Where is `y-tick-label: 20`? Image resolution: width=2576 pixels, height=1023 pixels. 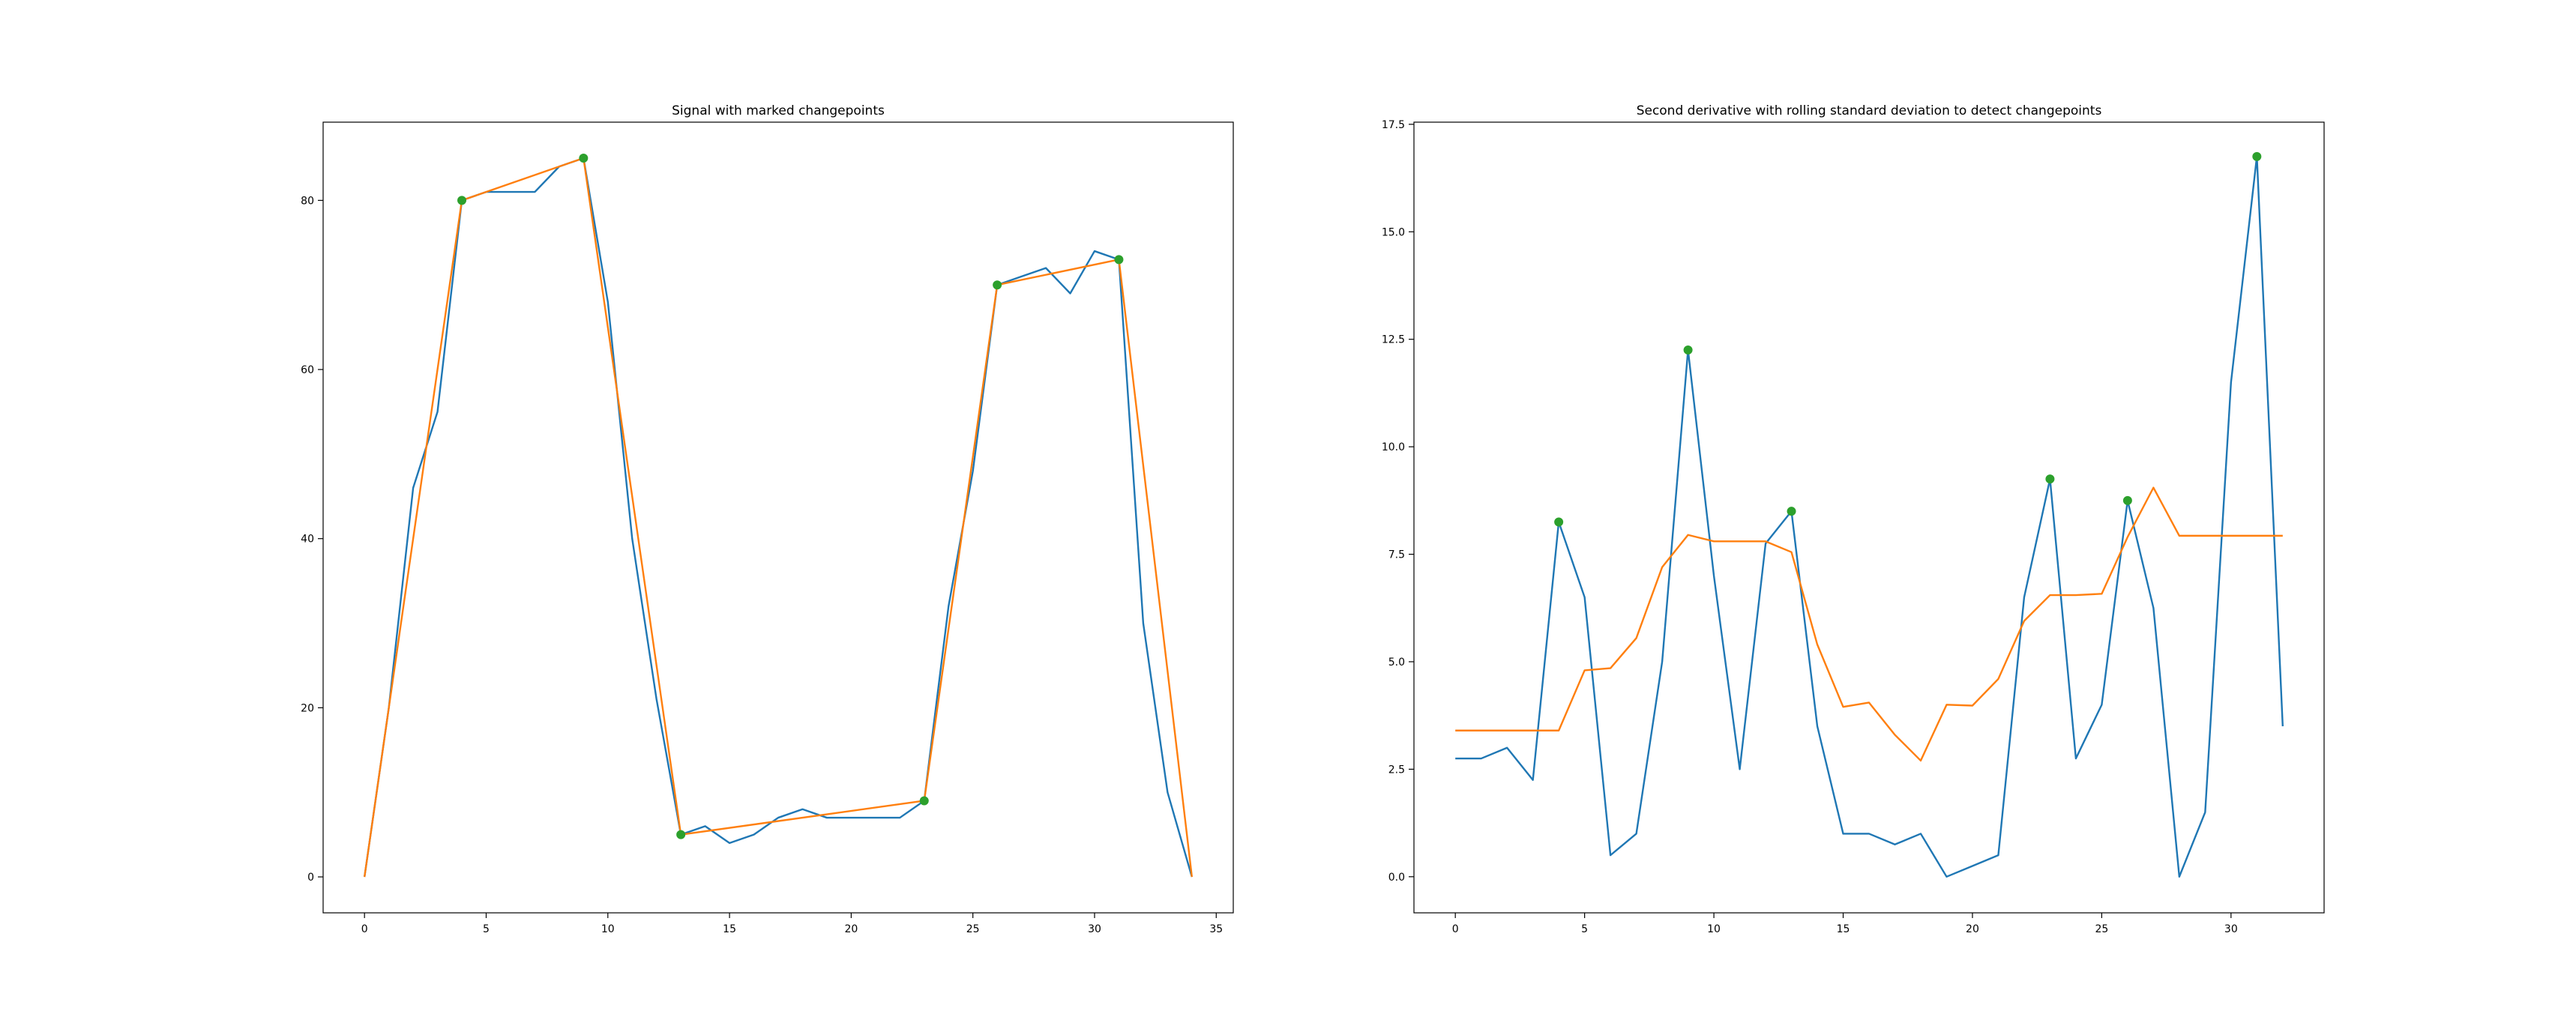
y-tick-label: 20 is located at coordinates (307, 708).